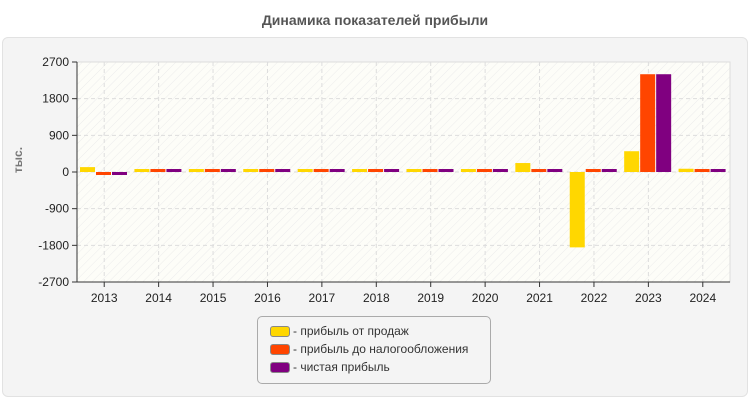 This screenshot has width=750, height=400. What do you see at coordinates (55, 99) in the screenshot?
I see `svg-text: 1800` at bounding box center [55, 99].